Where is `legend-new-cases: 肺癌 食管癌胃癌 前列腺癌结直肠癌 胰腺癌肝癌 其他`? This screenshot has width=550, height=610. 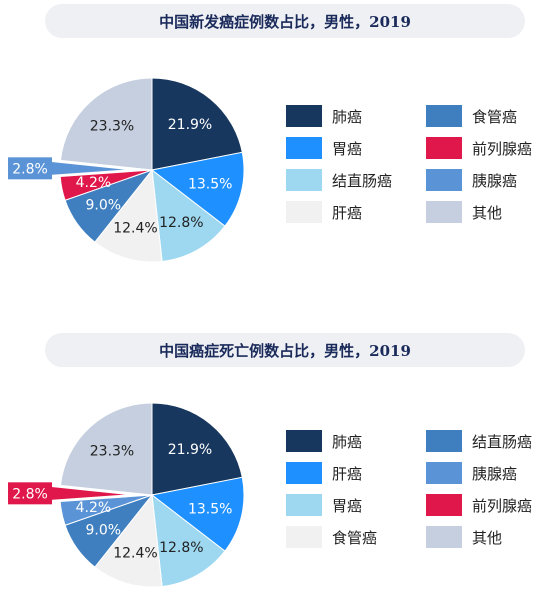
legend-new-cases: 肺癌 食管癌胃癌 前列腺癌结直肠癌 胰腺癌肝癌 其他 is located at coordinates (416, 170).